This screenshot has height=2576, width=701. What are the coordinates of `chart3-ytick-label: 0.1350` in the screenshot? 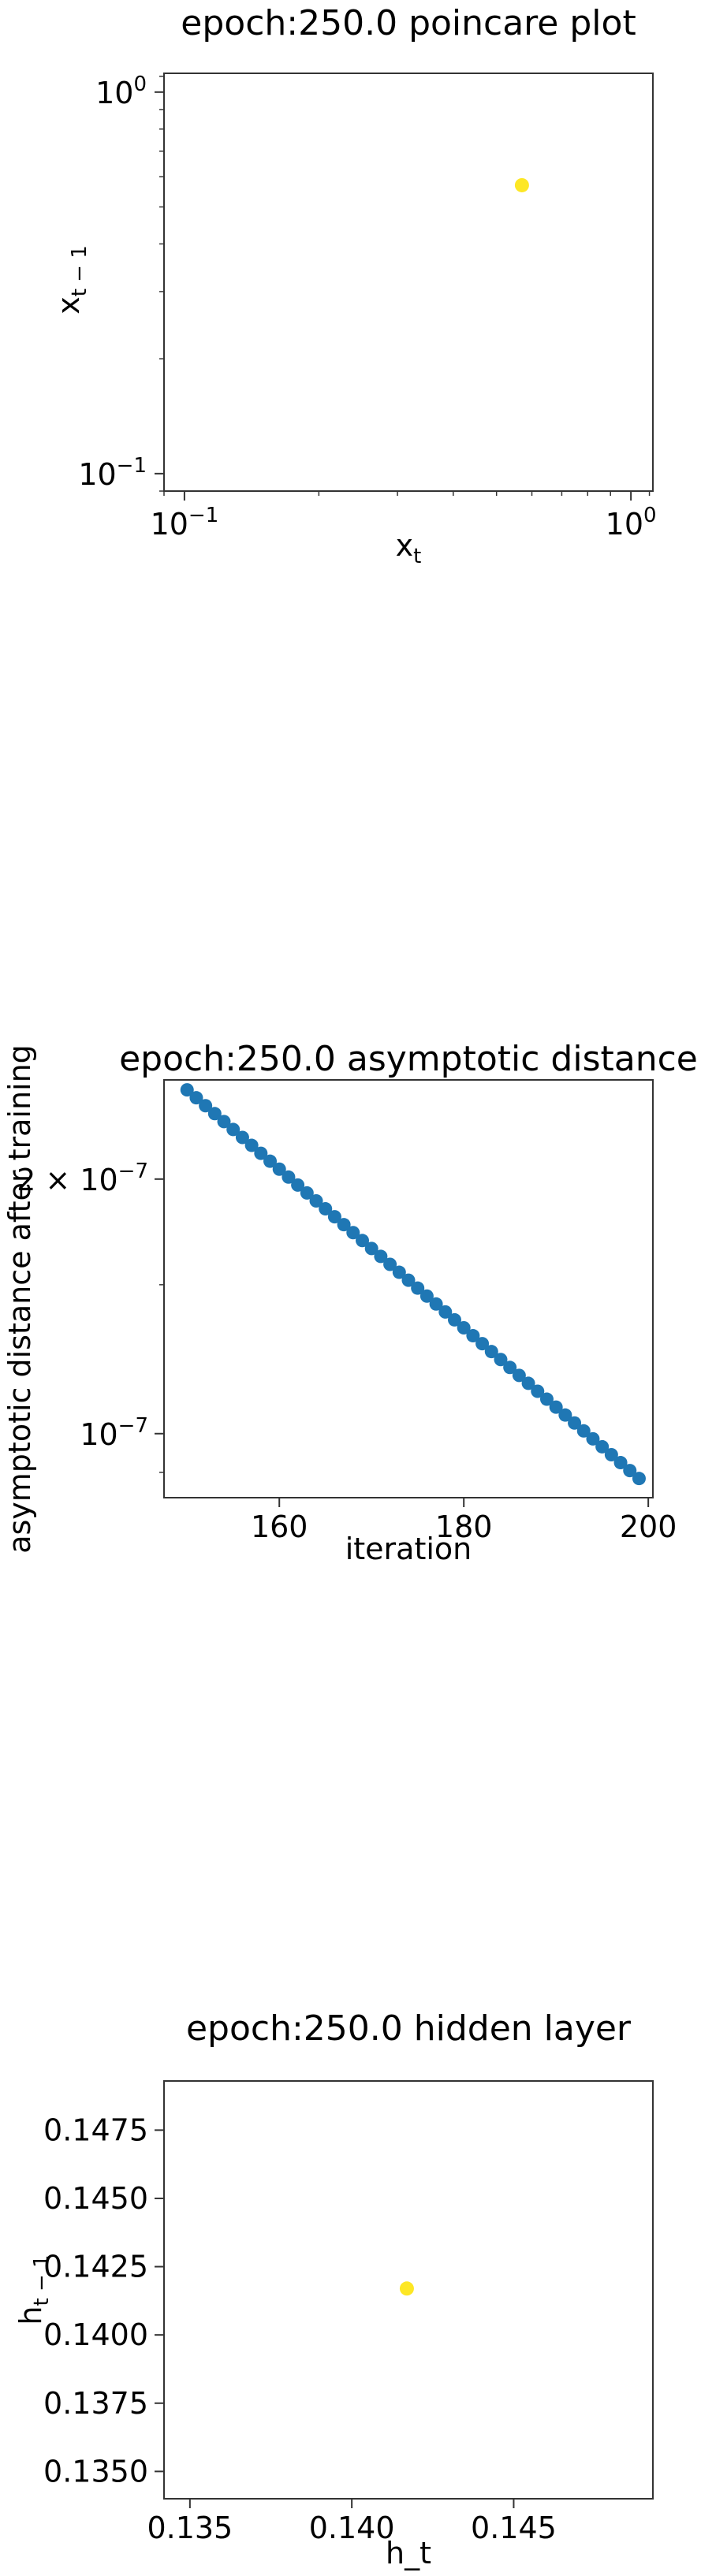 It's located at (96, 2471).